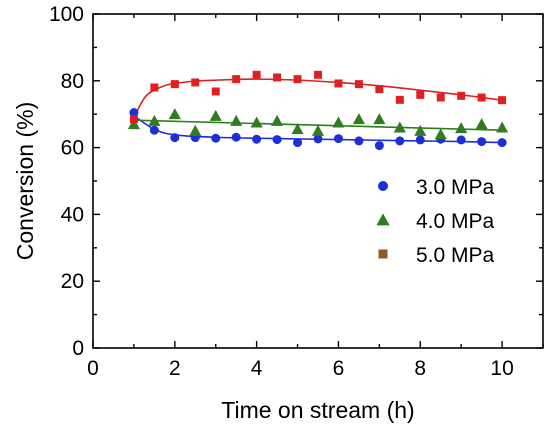  What do you see at coordinates (257, 368) in the screenshot?
I see `x-tick-label: 4` at bounding box center [257, 368].